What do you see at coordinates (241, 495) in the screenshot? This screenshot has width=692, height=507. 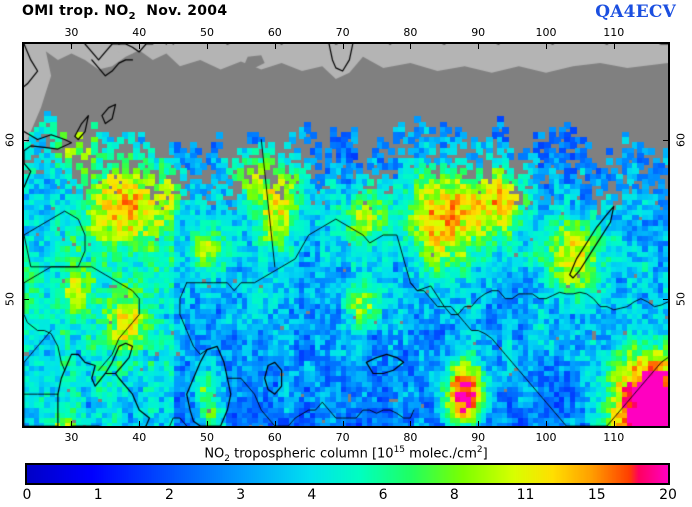 I see `colorbar-tick-3: 3` at bounding box center [241, 495].